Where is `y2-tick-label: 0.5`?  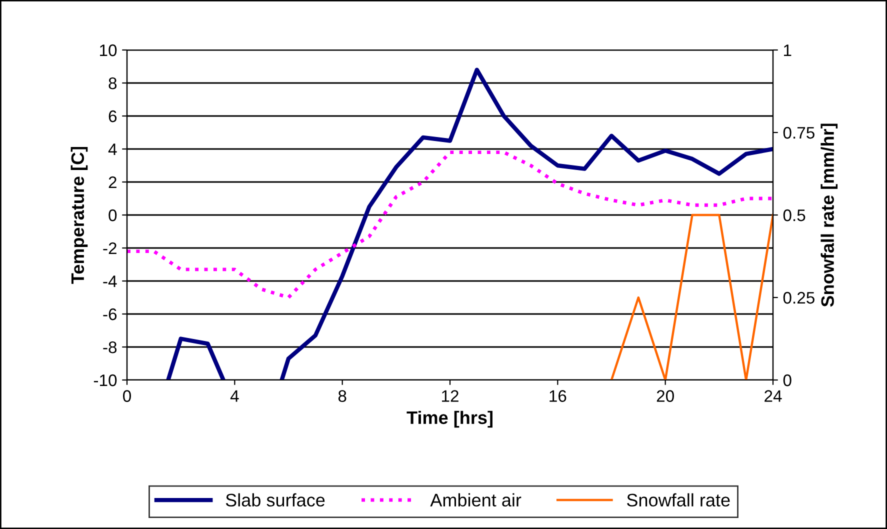 y2-tick-label: 0.5 is located at coordinates (794, 215).